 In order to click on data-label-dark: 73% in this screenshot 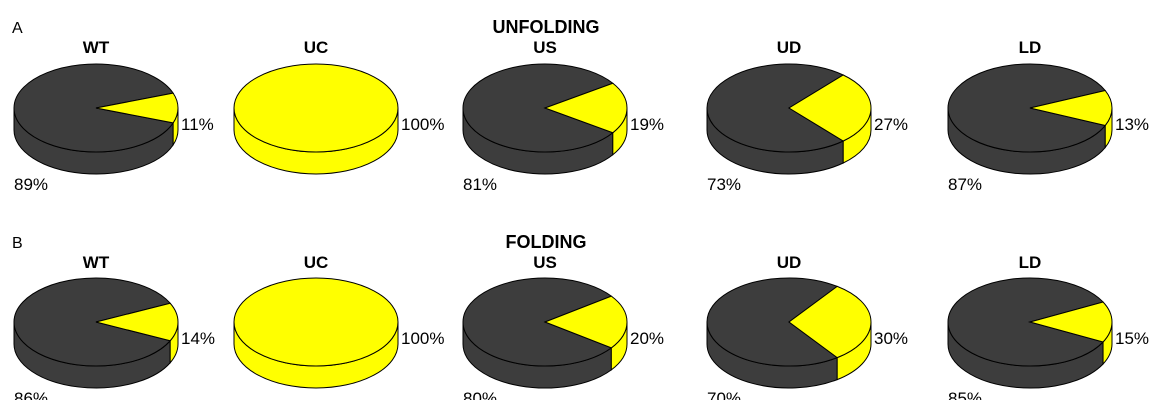, I will do `click(724, 184)`.